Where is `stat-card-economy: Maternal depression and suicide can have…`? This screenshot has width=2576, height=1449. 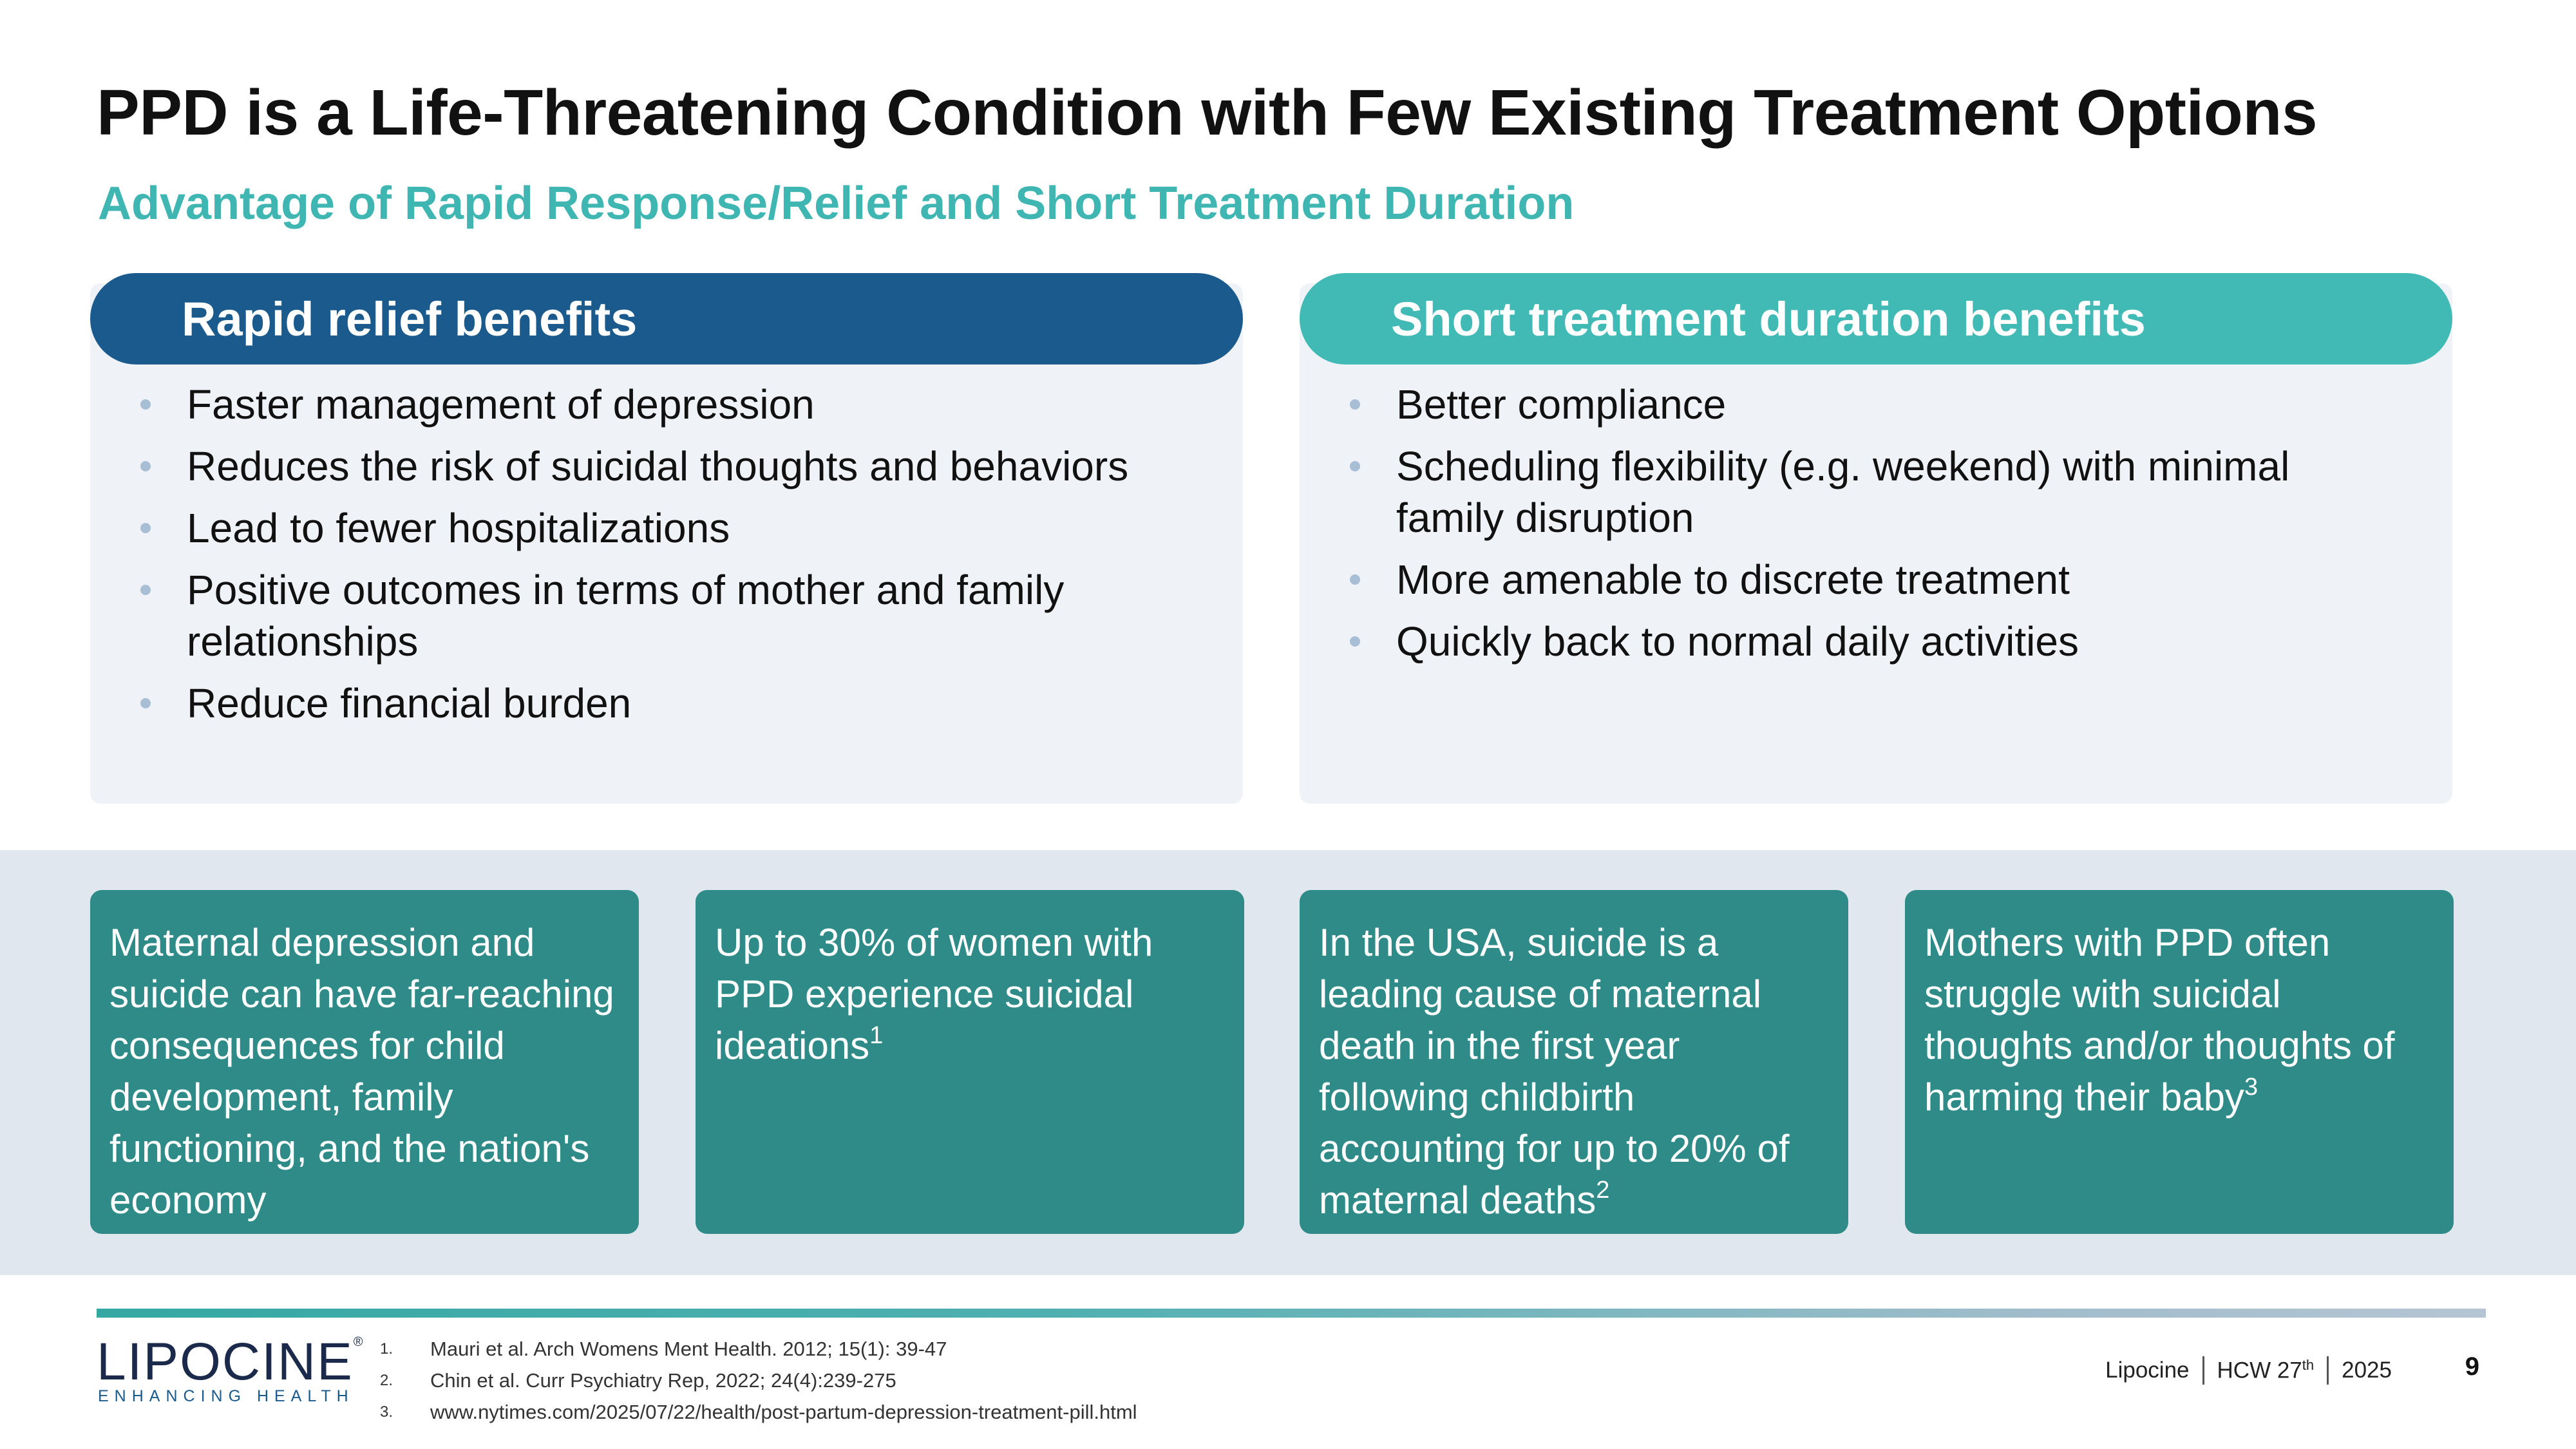 stat-card-economy: Maternal depression and suicide can have… is located at coordinates (365, 1062).